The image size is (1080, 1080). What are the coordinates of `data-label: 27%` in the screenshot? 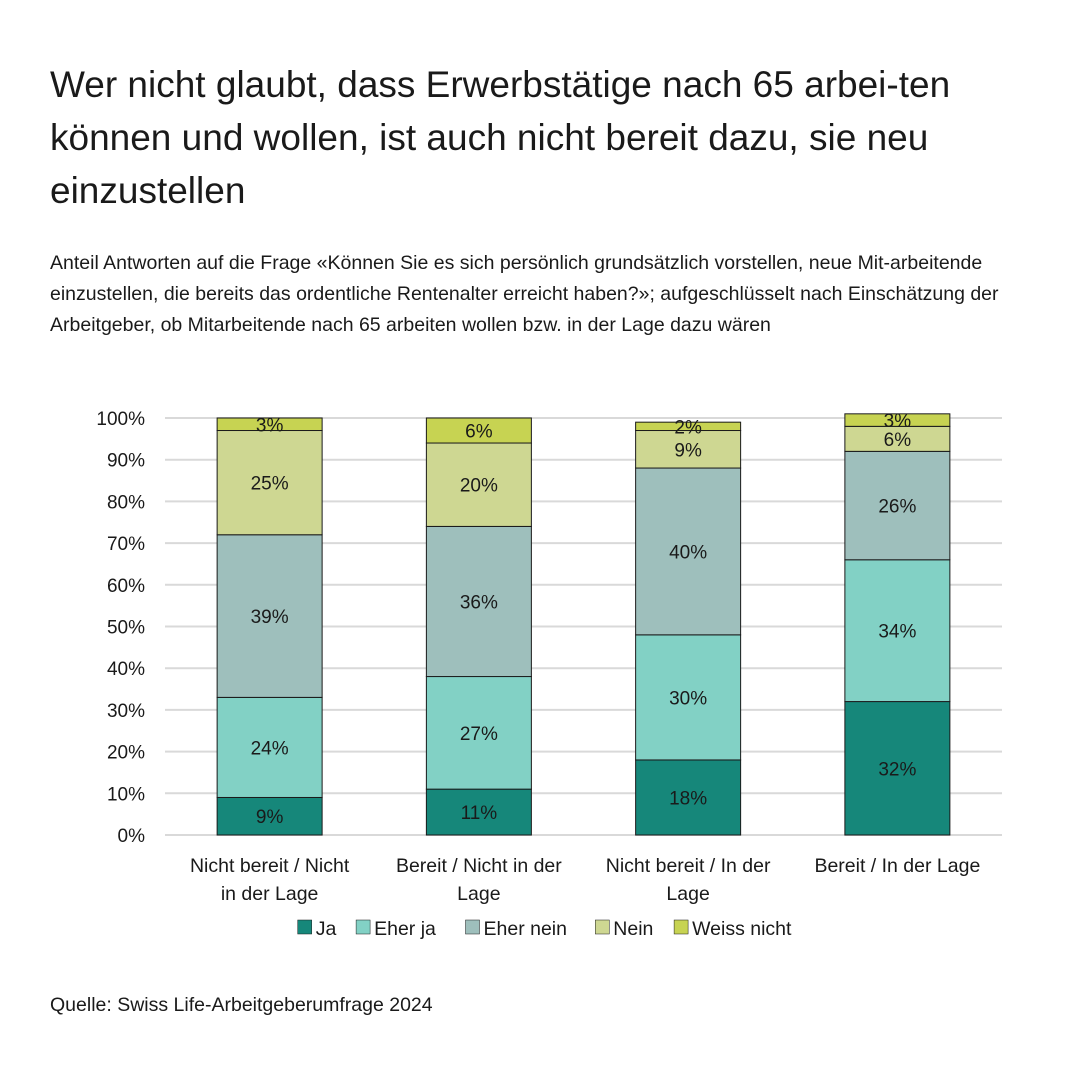 It's located at (479, 734).